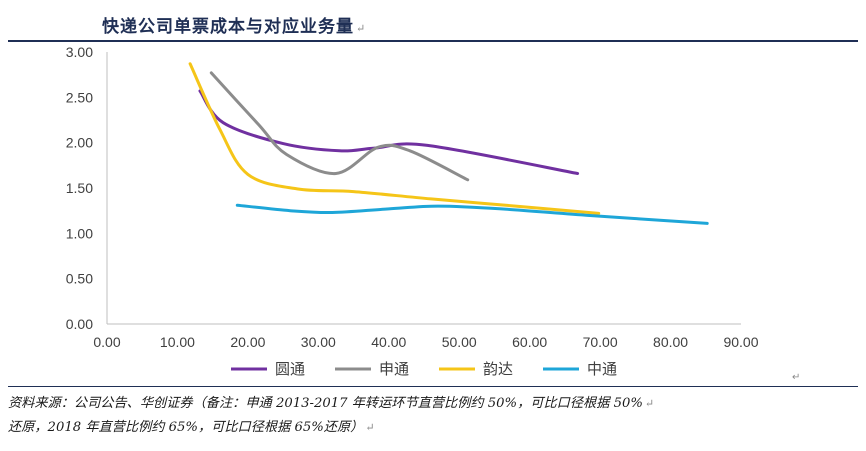  Describe the element at coordinates (177, 342) in the screenshot. I see `x-tick-label: 10.00` at that location.